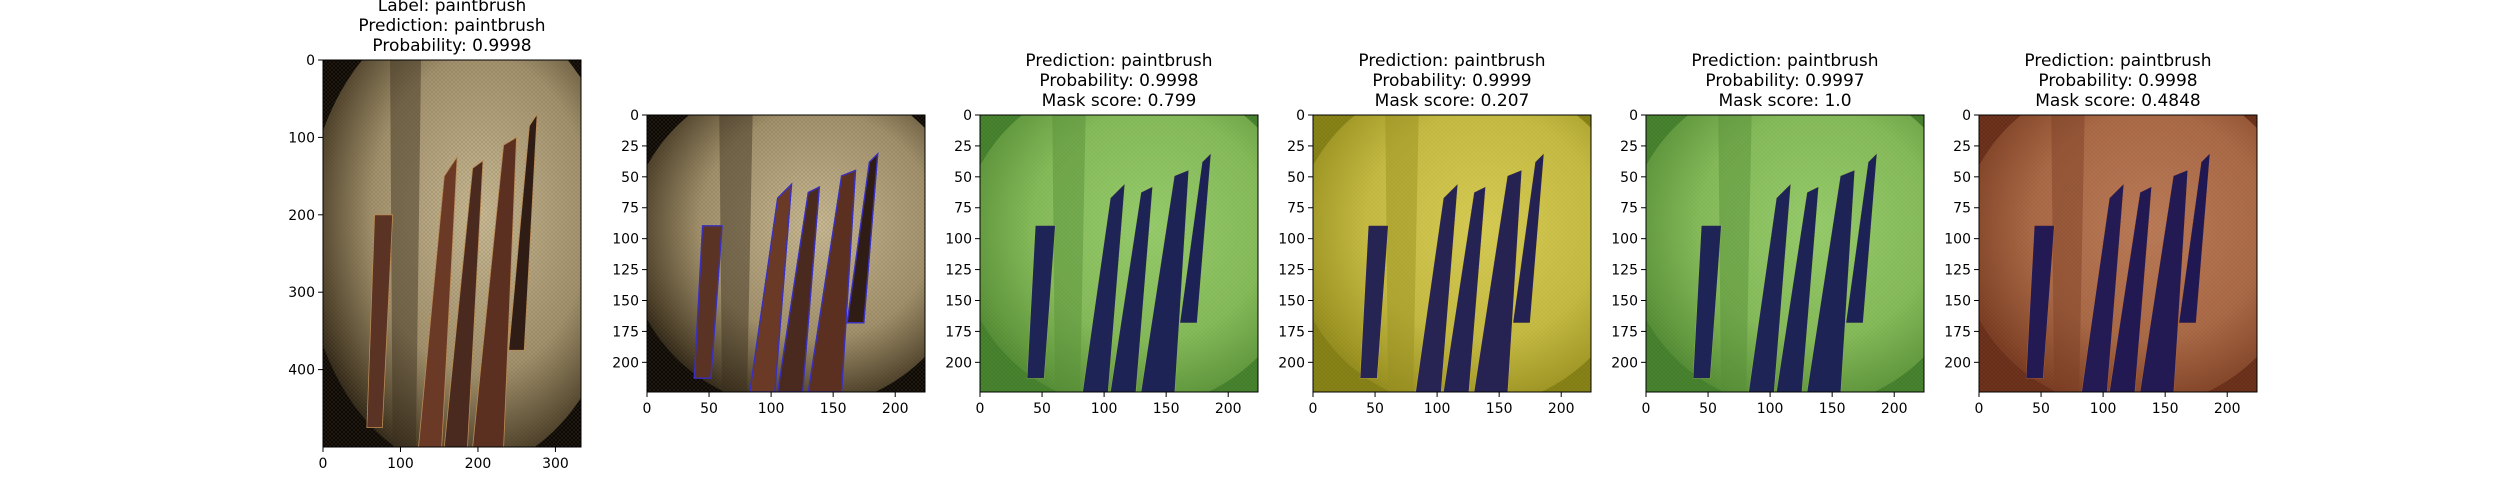 The height and width of the screenshot is (500, 2500). What do you see at coordinates (301, 371) in the screenshot?
I see `y-tick-label: 400` at bounding box center [301, 371].